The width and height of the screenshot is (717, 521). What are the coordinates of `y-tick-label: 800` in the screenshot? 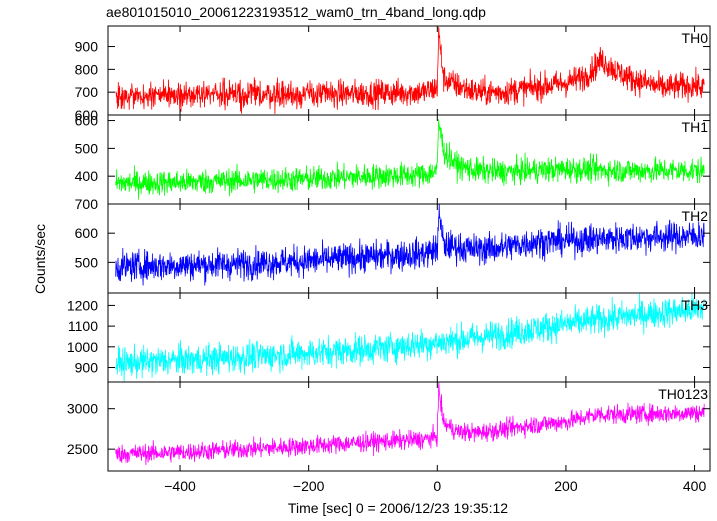 It's located at (87, 69).